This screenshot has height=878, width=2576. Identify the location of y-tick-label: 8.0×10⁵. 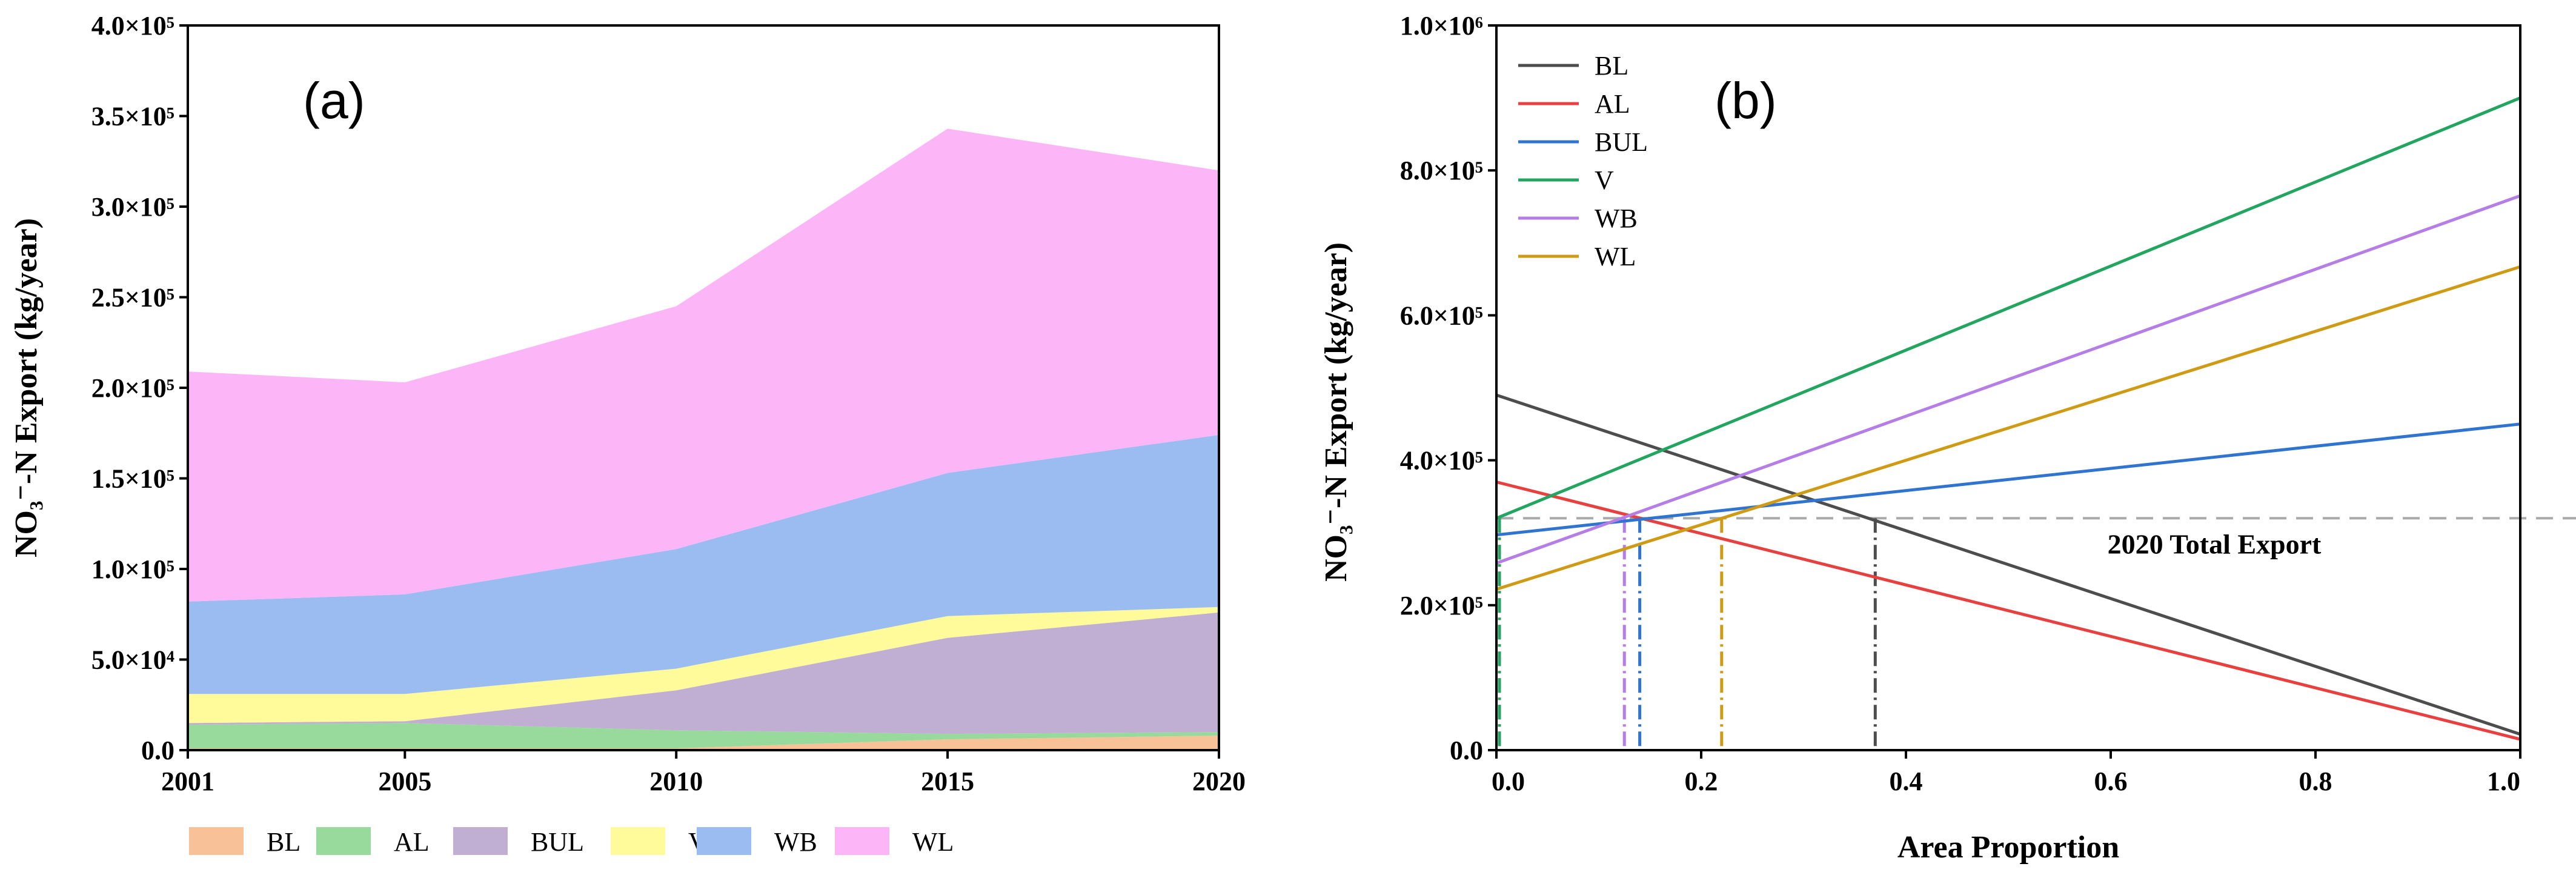
(1441, 170).